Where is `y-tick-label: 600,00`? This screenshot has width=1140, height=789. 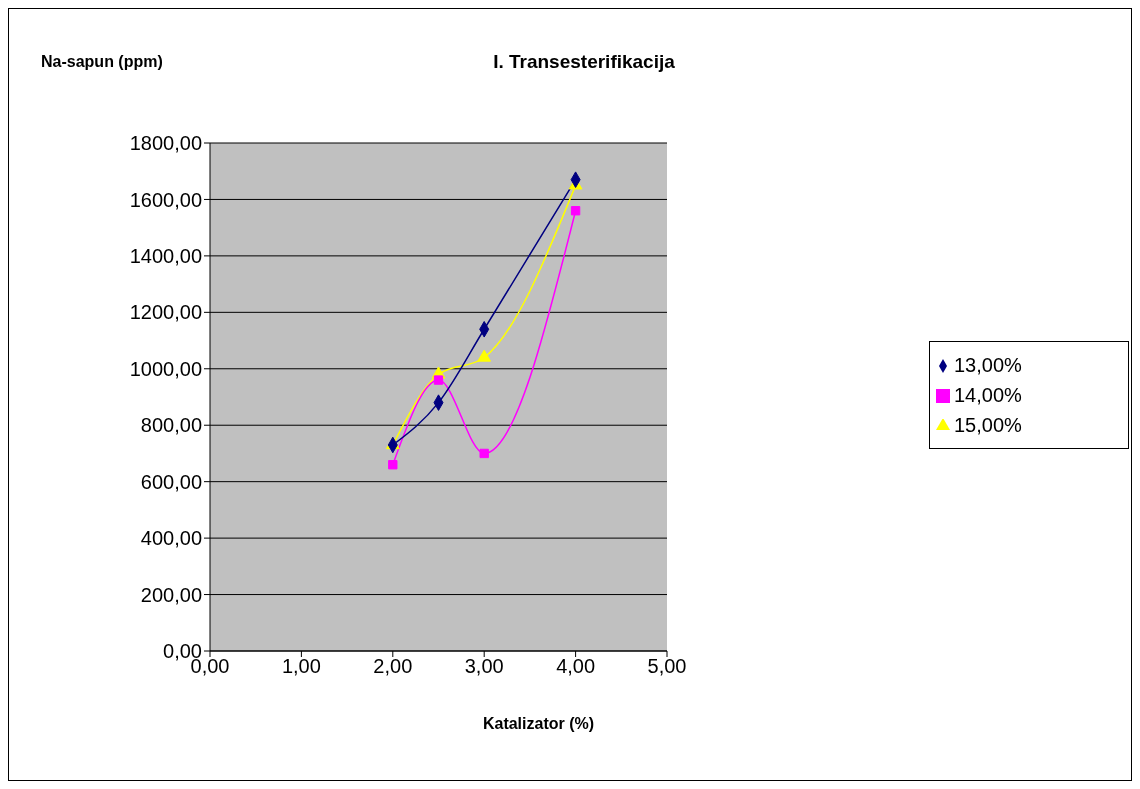
y-tick-label: 600,00 is located at coordinates (171, 481).